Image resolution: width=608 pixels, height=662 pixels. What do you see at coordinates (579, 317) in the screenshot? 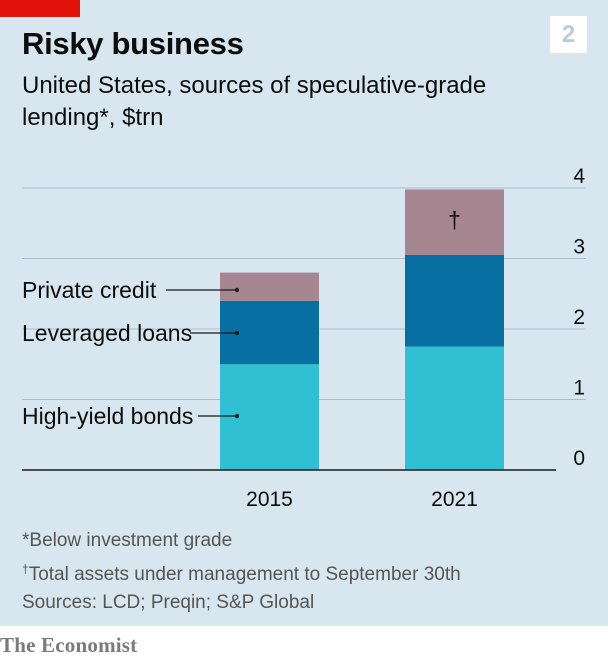
I see `y-tick-label: 2` at bounding box center [579, 317].